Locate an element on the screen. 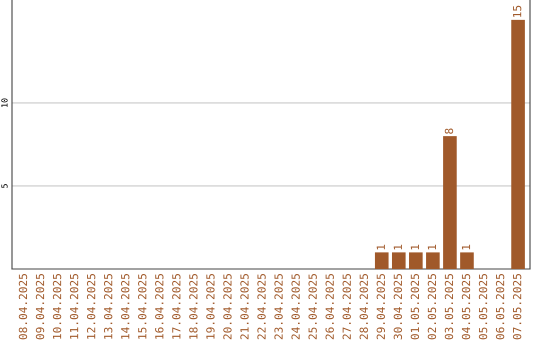  x-tick-label: 18.04.2025 is located at coordinates (193, 306).